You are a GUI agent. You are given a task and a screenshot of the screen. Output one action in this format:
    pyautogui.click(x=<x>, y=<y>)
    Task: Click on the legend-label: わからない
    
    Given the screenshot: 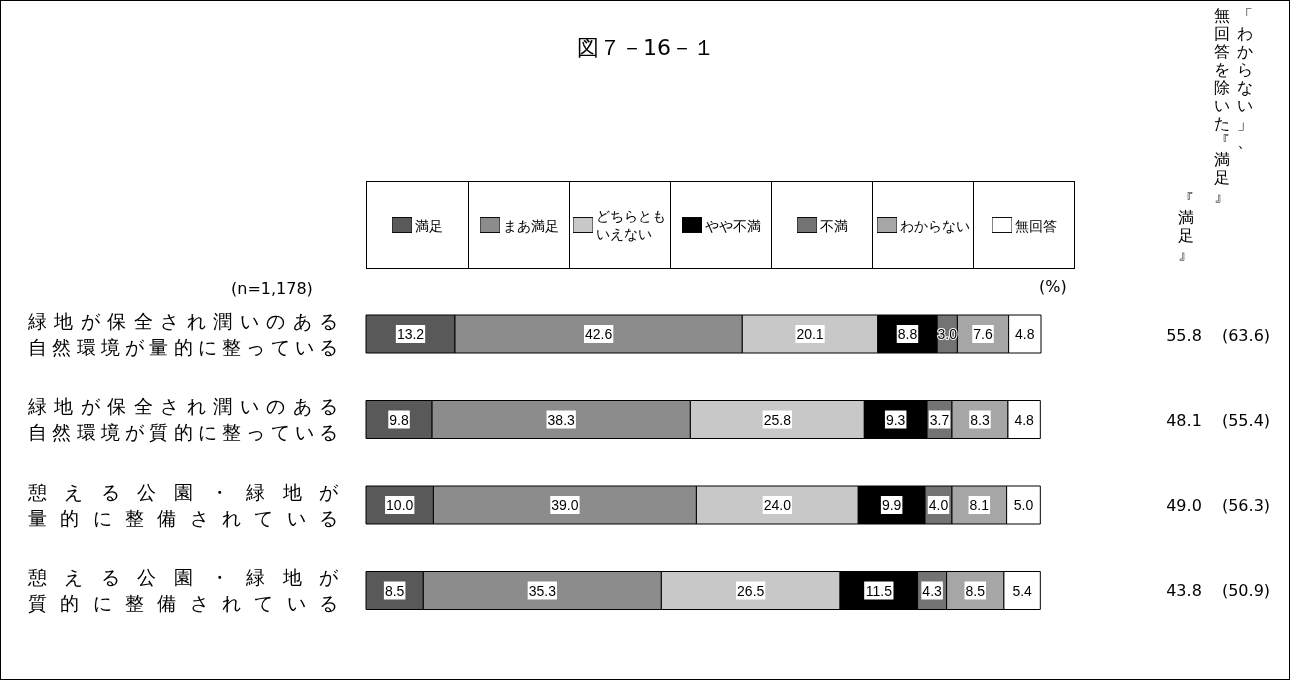 What is the action you would take?
    pyautogui.click(x=934, y=225)
    